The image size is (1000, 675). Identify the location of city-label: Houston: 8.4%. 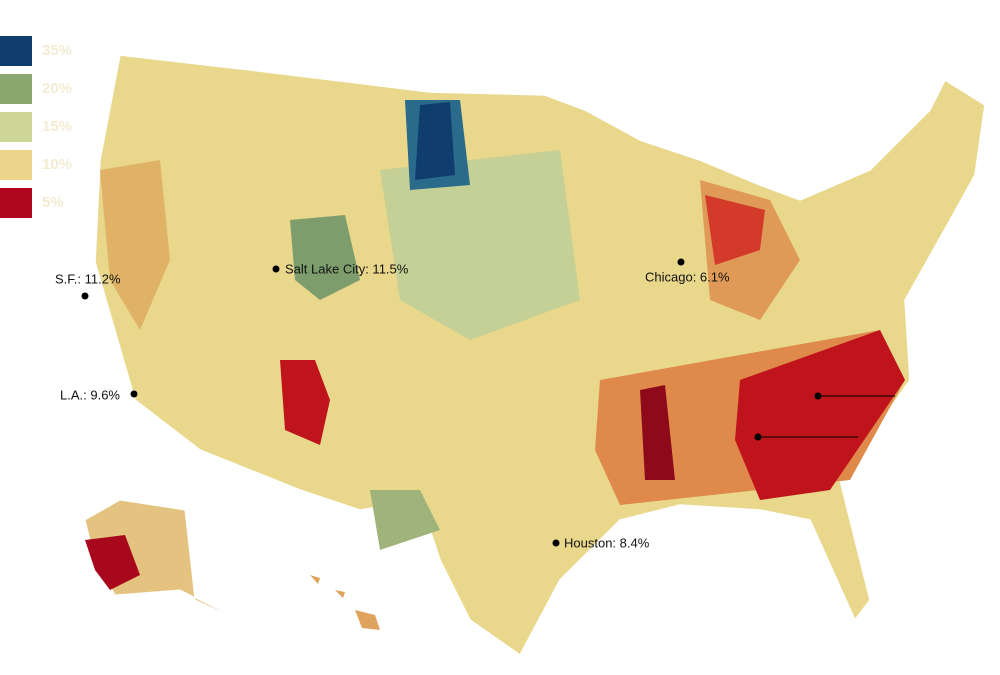
(607, 542).